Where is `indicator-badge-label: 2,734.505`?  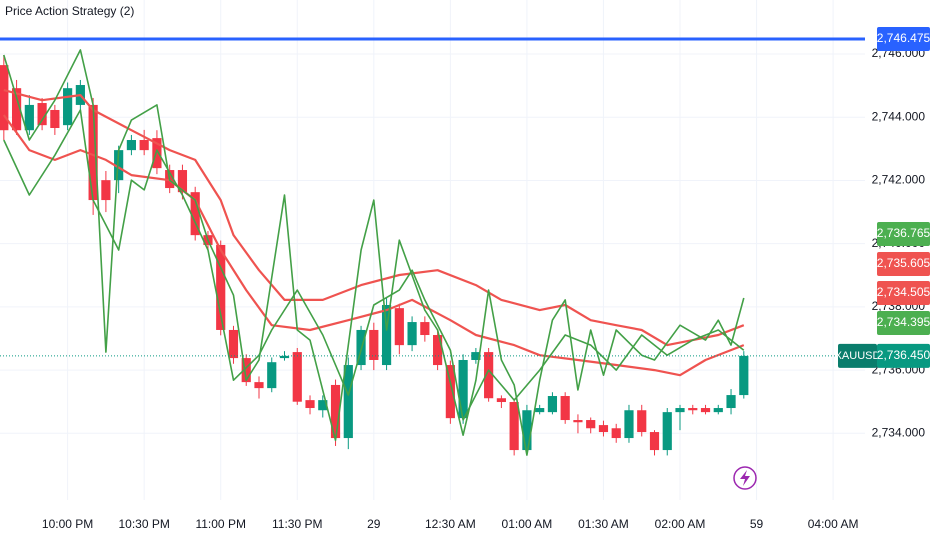
indicator-badge-label: 2,734.505 is located at coordinates (904, 292).